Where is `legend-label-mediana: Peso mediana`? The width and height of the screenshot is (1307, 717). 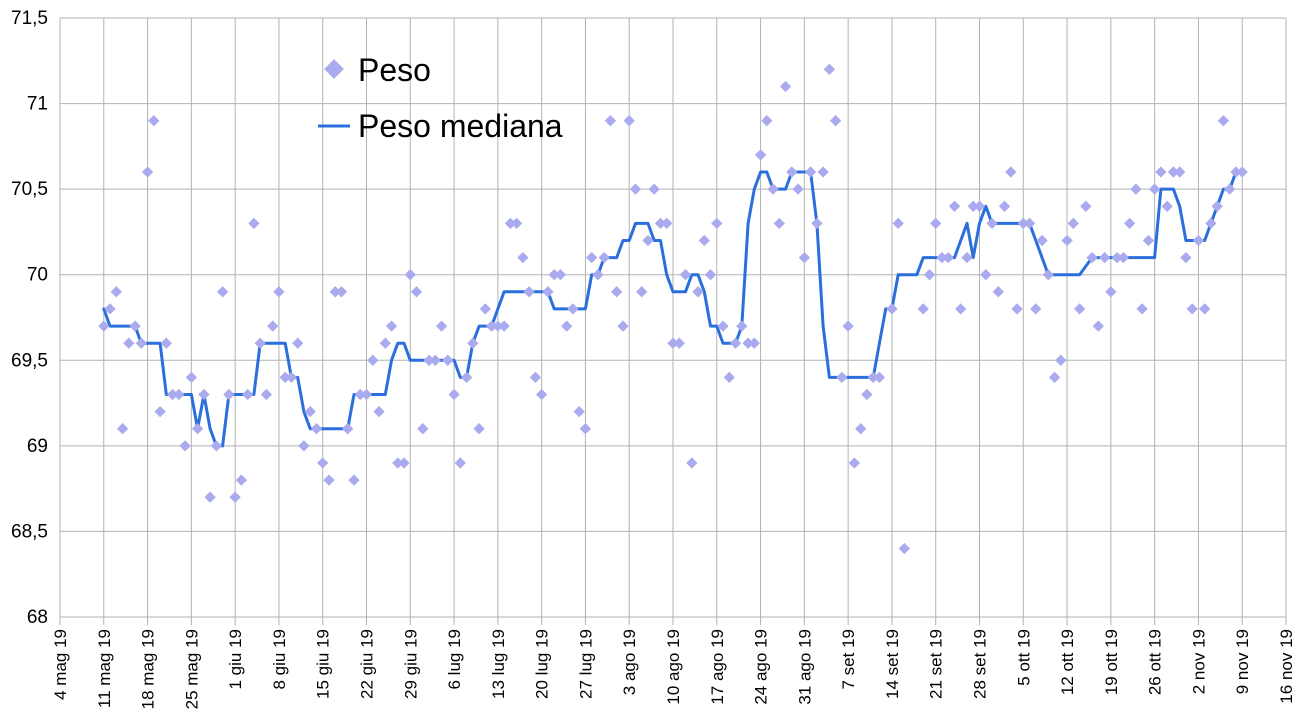
legend-label-mediana: Peso mediana is located at coordinates (460, 126).